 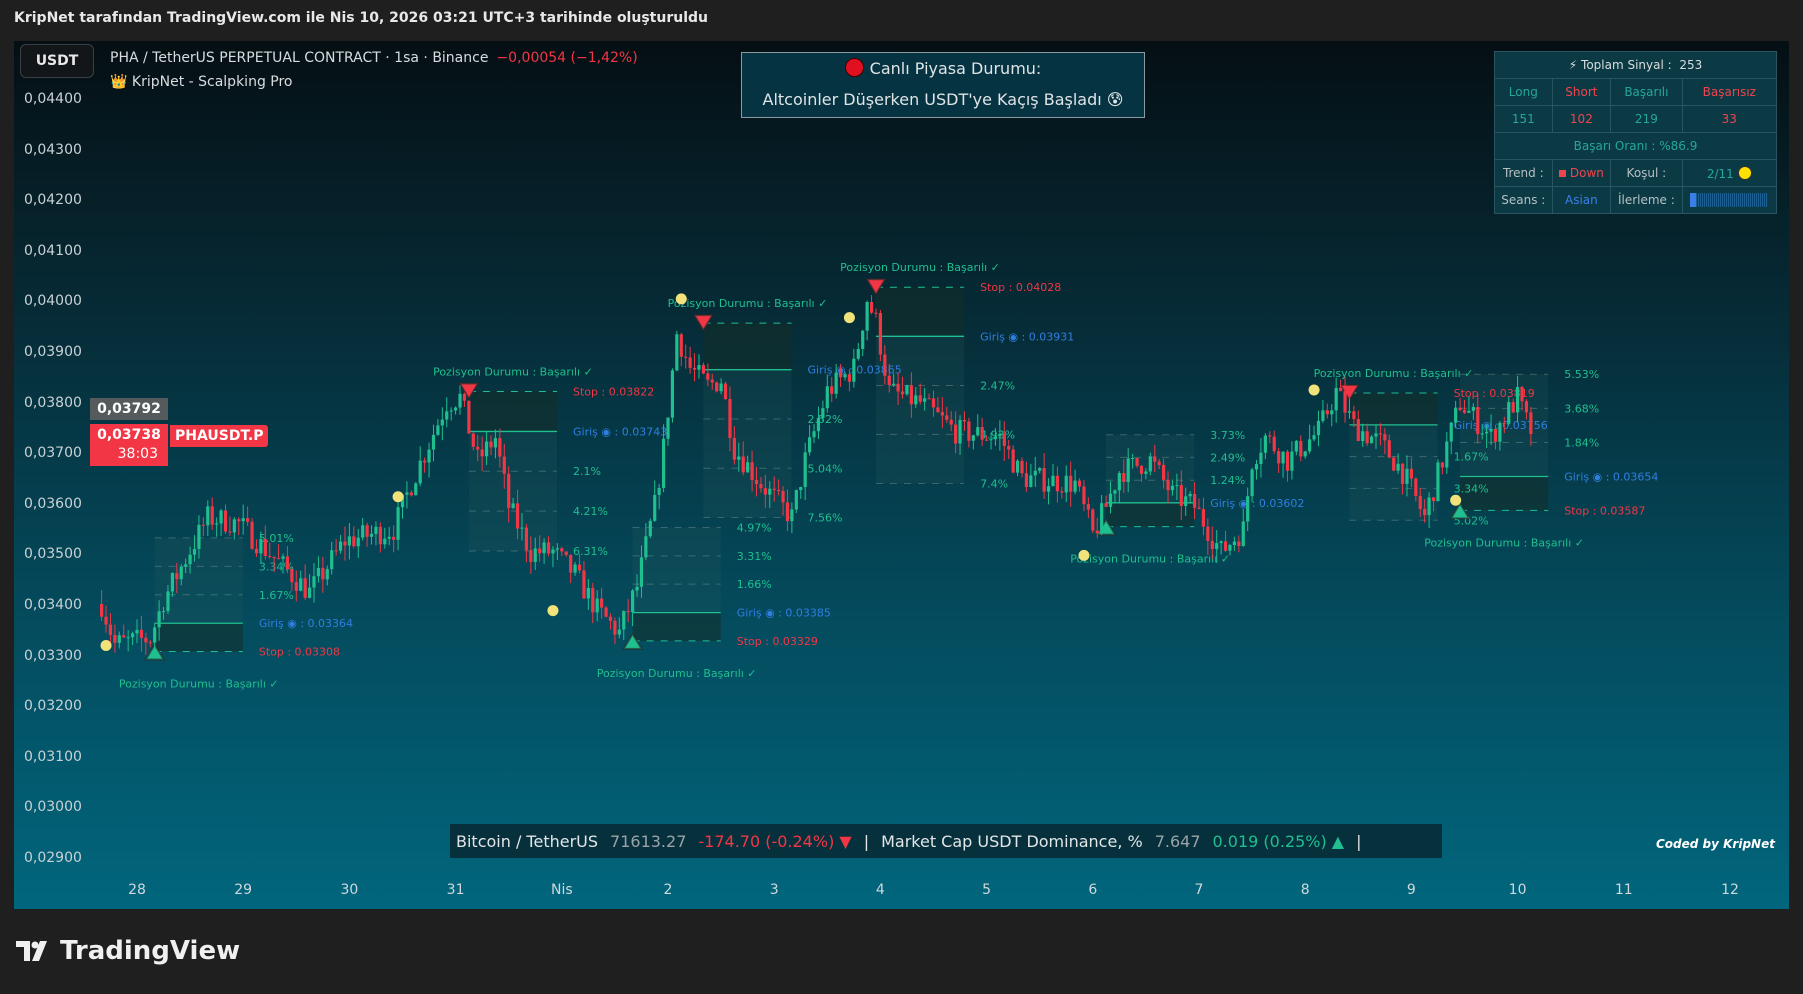 I want to click on currency-button: USDT, so click(x=57, y=61).